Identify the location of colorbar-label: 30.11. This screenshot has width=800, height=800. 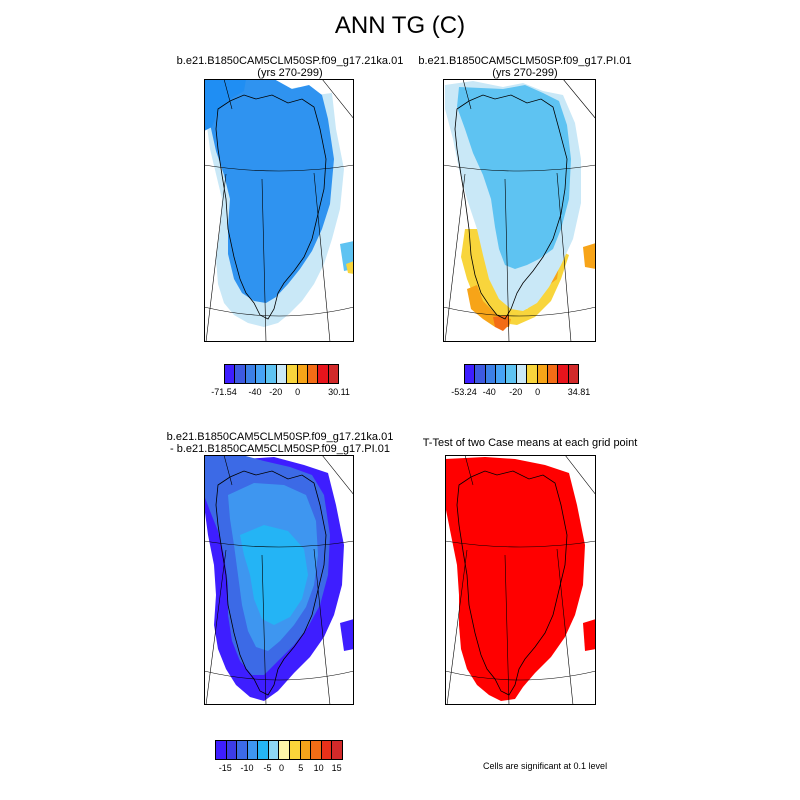
(339, 392).